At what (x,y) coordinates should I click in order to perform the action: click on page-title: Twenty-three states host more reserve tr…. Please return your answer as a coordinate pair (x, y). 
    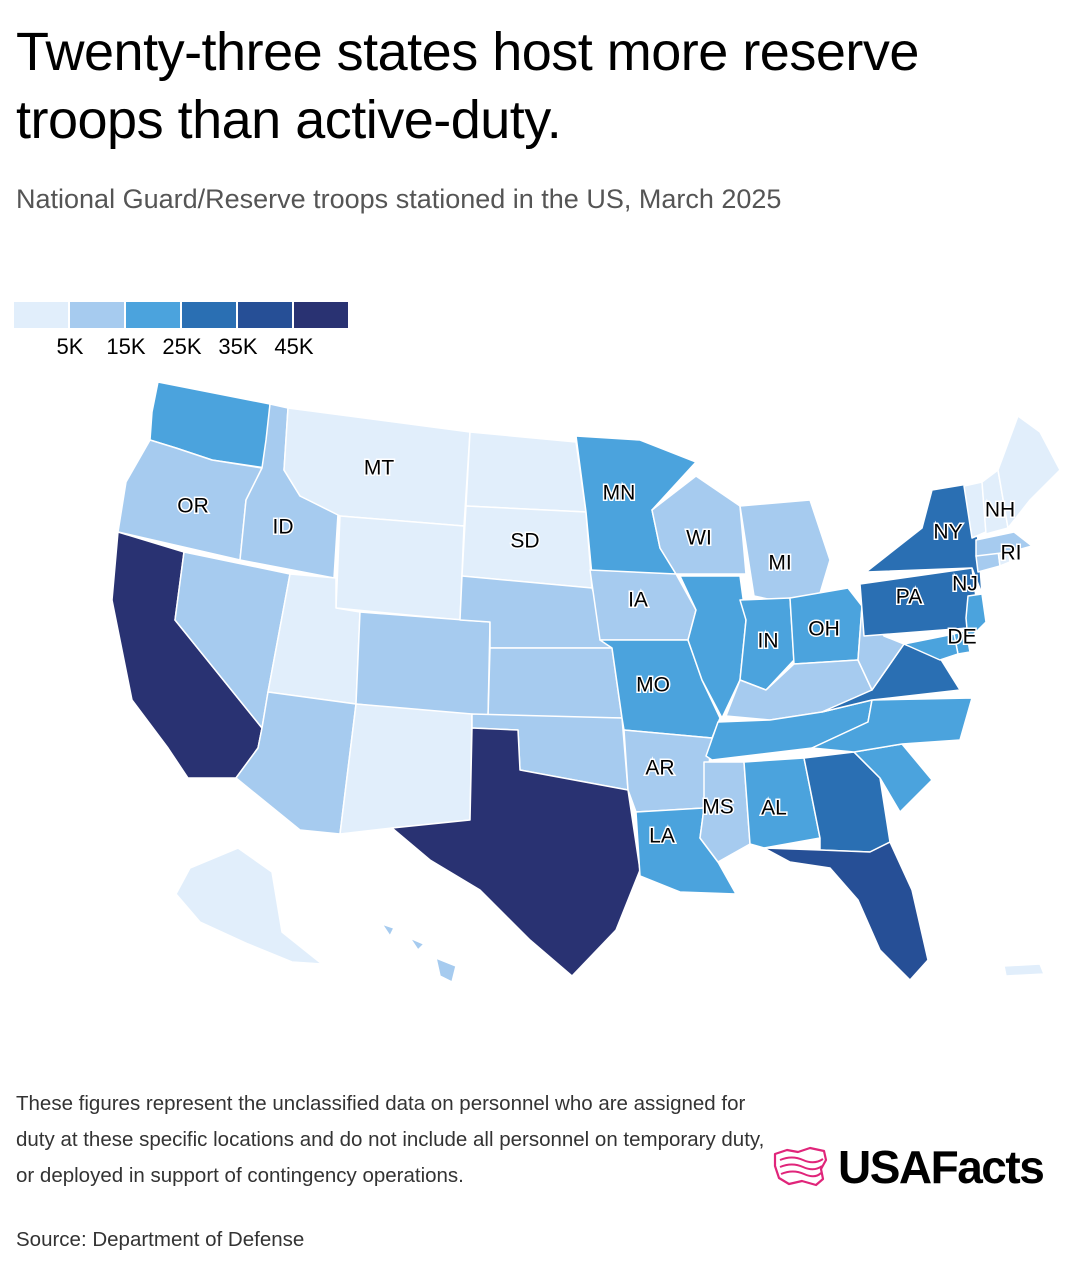
    Looking at the image, I should click on (467, 86).